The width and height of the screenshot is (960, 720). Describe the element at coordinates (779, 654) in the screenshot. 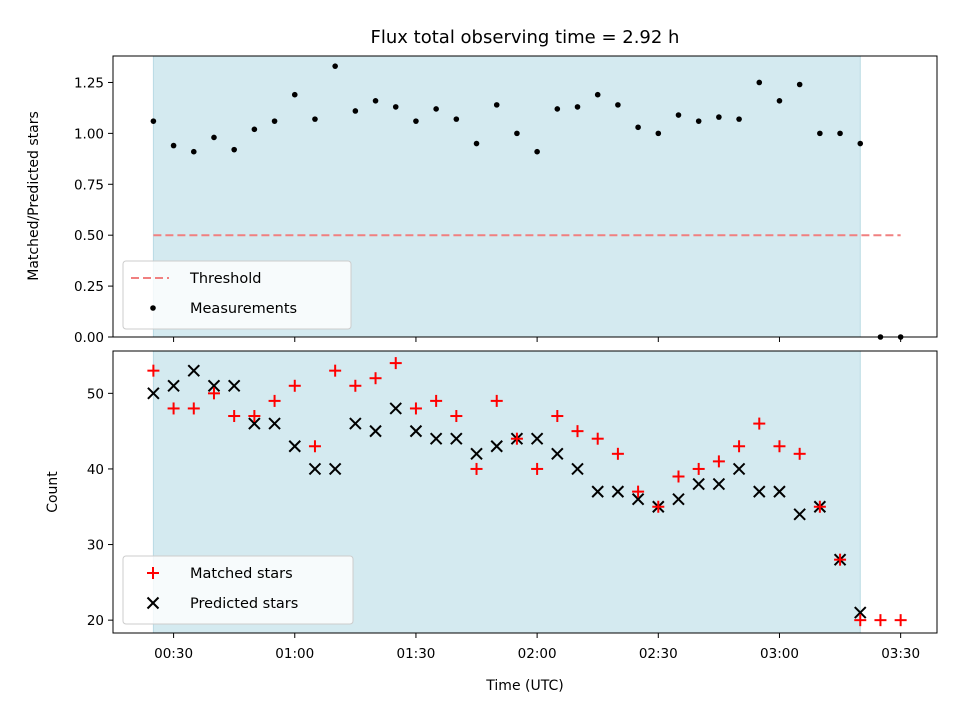

I see `bottom-panel-x-tick-label: 03:00` at that location.